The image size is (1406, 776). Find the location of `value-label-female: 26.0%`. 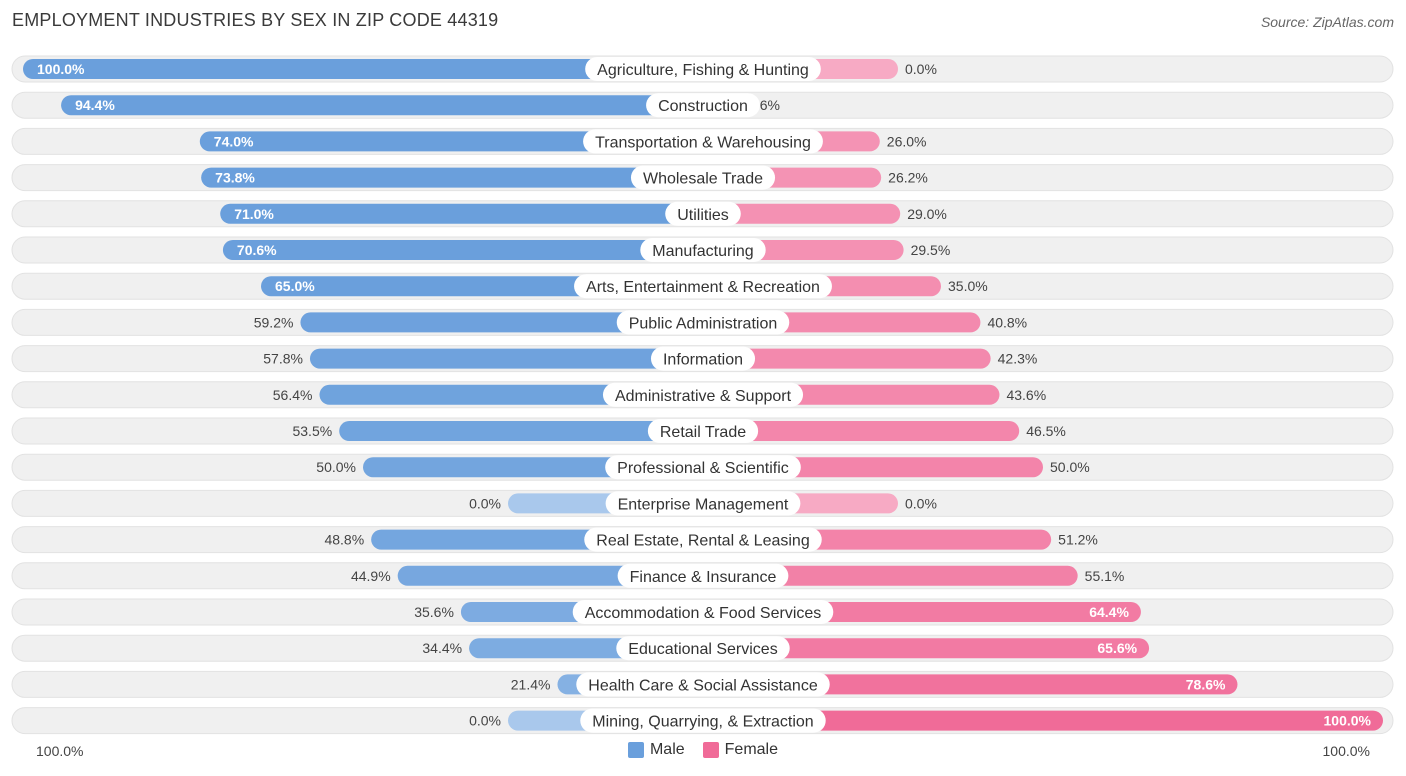

value-label-female: 26.0% is located at coordinates (907, 141).